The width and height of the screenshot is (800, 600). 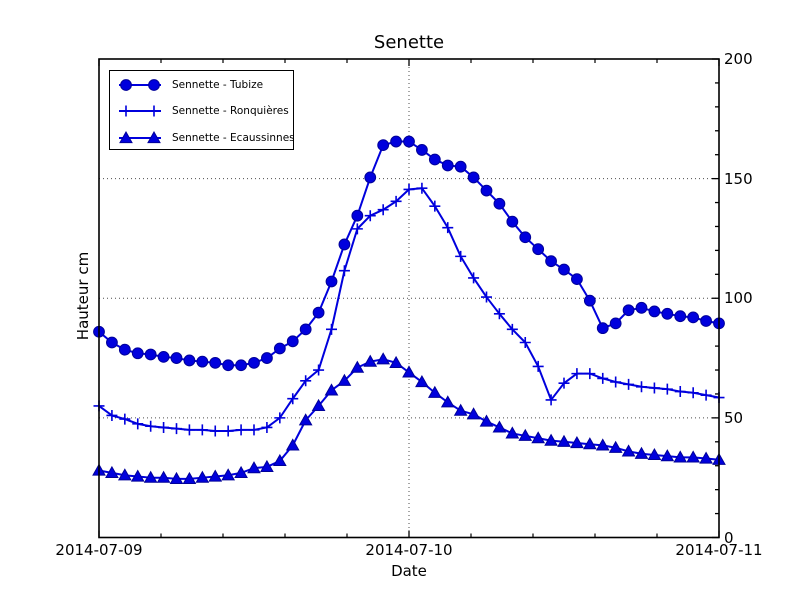 I want to click on line-circle-marker-icon, so click(x=140, y=85).